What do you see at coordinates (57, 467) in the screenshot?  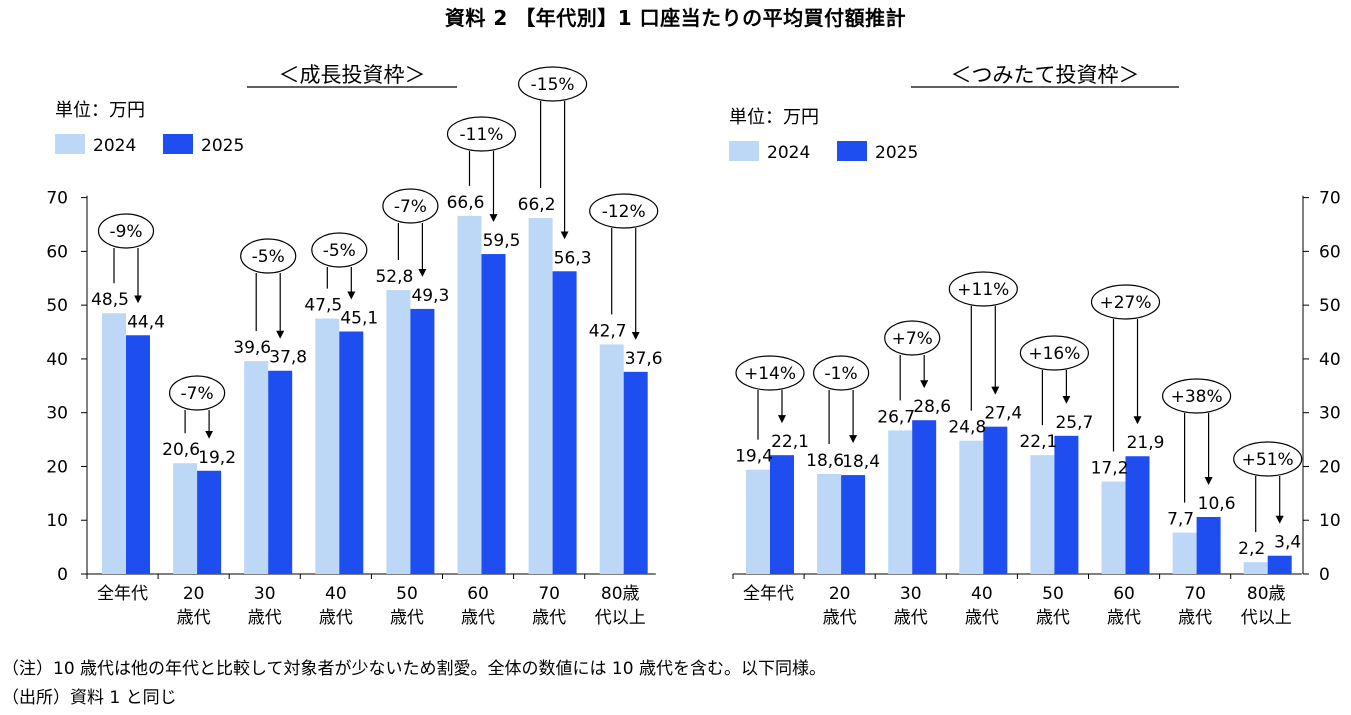 I see `y-tick-label: 20` at bounding box center [57, 467].